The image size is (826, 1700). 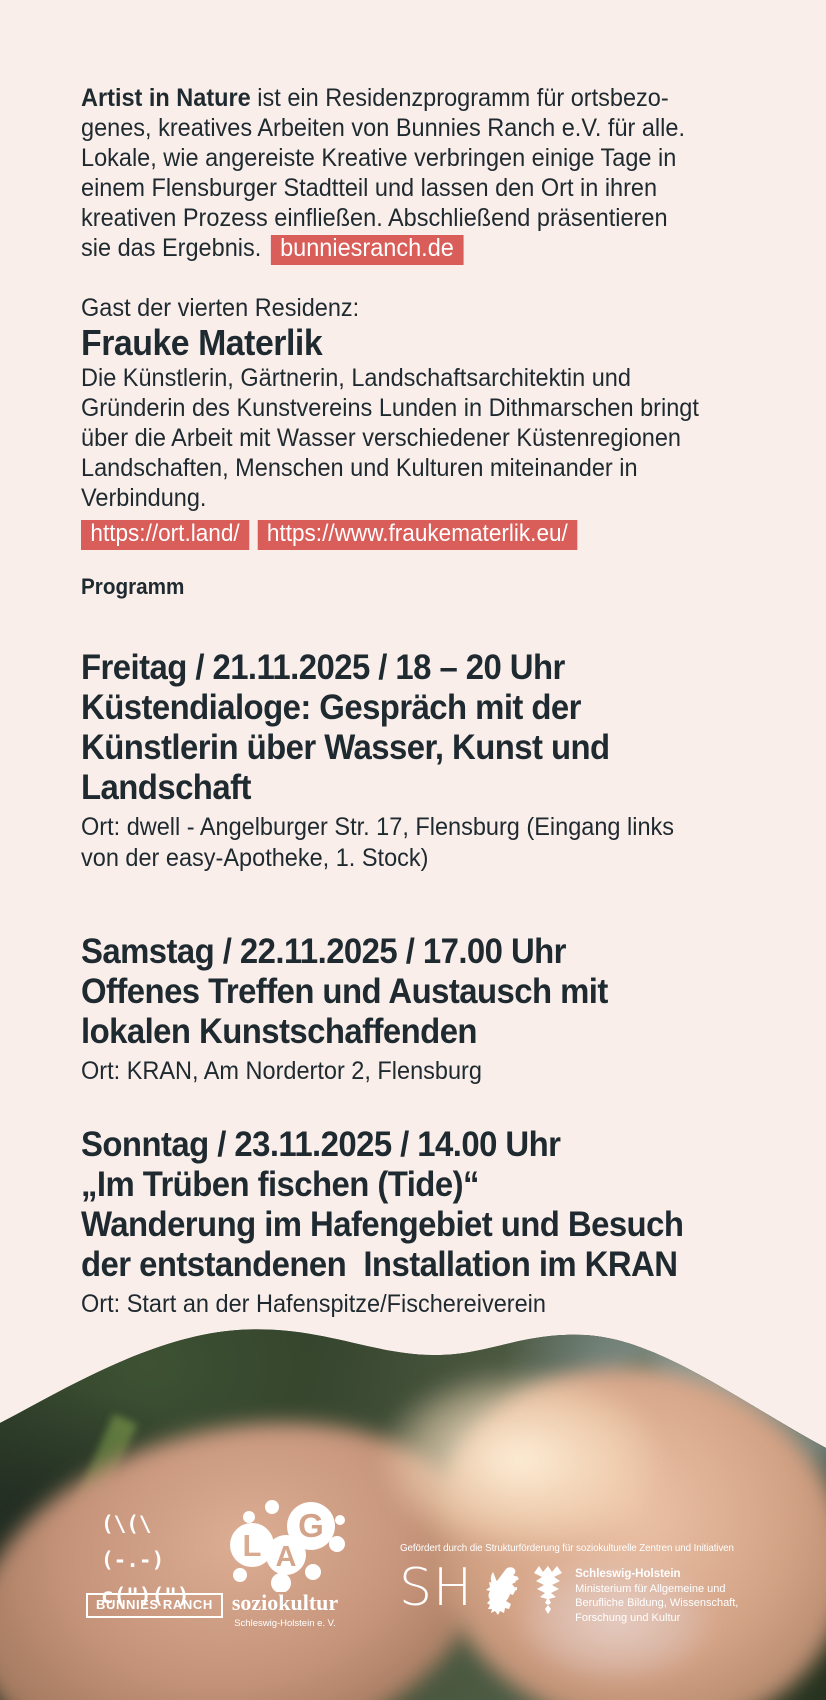 I want to click on artist-name-heading: Frauke Materlik, so click(x=202, y=342).